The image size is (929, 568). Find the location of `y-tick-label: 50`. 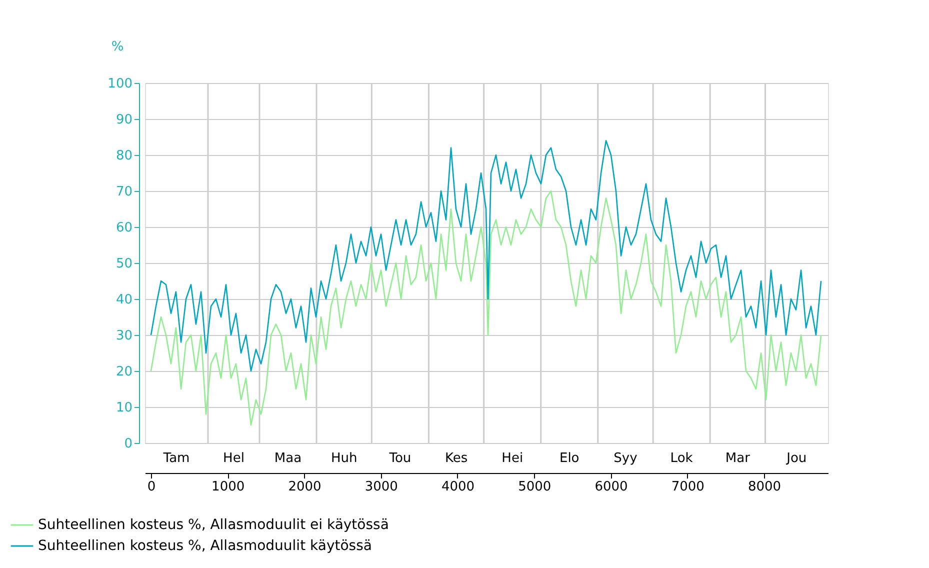

y-tick-label: 50 is located at coordinates (124, 264).